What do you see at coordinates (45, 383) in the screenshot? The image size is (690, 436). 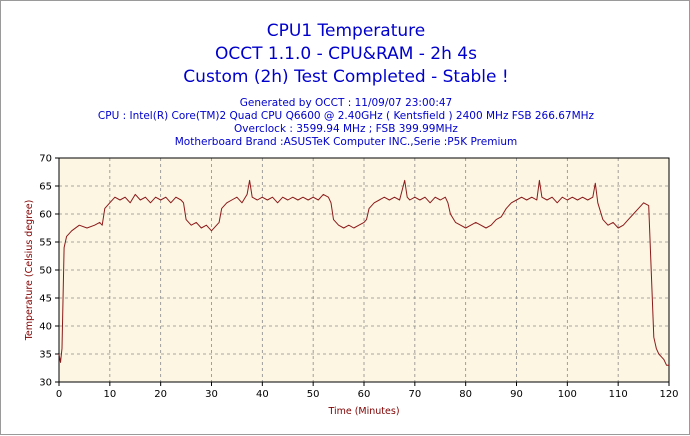 I see `y-tick-label: 30` at bounding box center [45, 383].